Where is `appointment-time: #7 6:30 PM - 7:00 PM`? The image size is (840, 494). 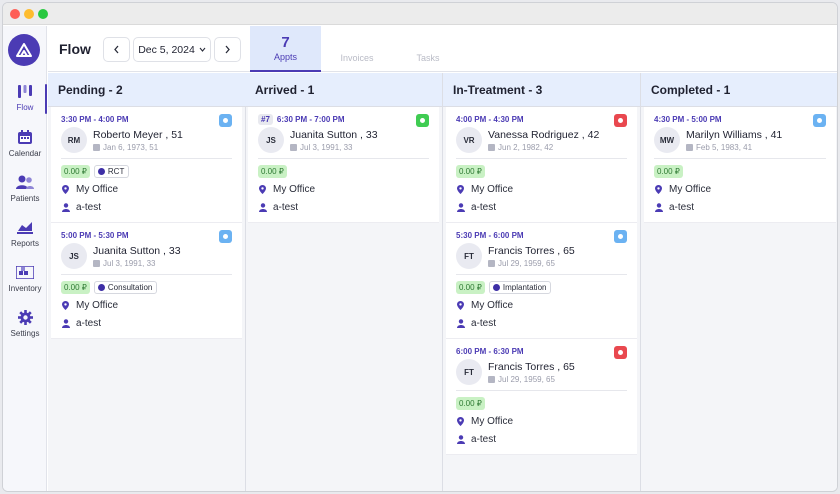
appointment-time: #7 6:30 PM - 7:00 PM is located at coordinates (343, 119).